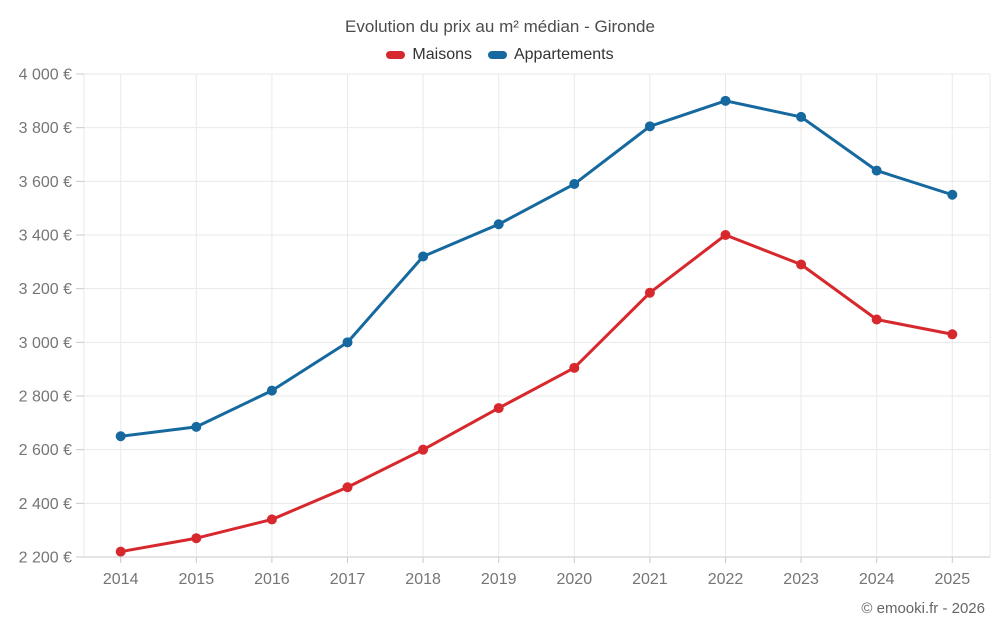 The height and width of the screenshot is (625, 1000). What do you see at coordinates (45, 182) in the screenshot?
I see `y-axis-label: 3 600 €` at bounding box center [45, 182].